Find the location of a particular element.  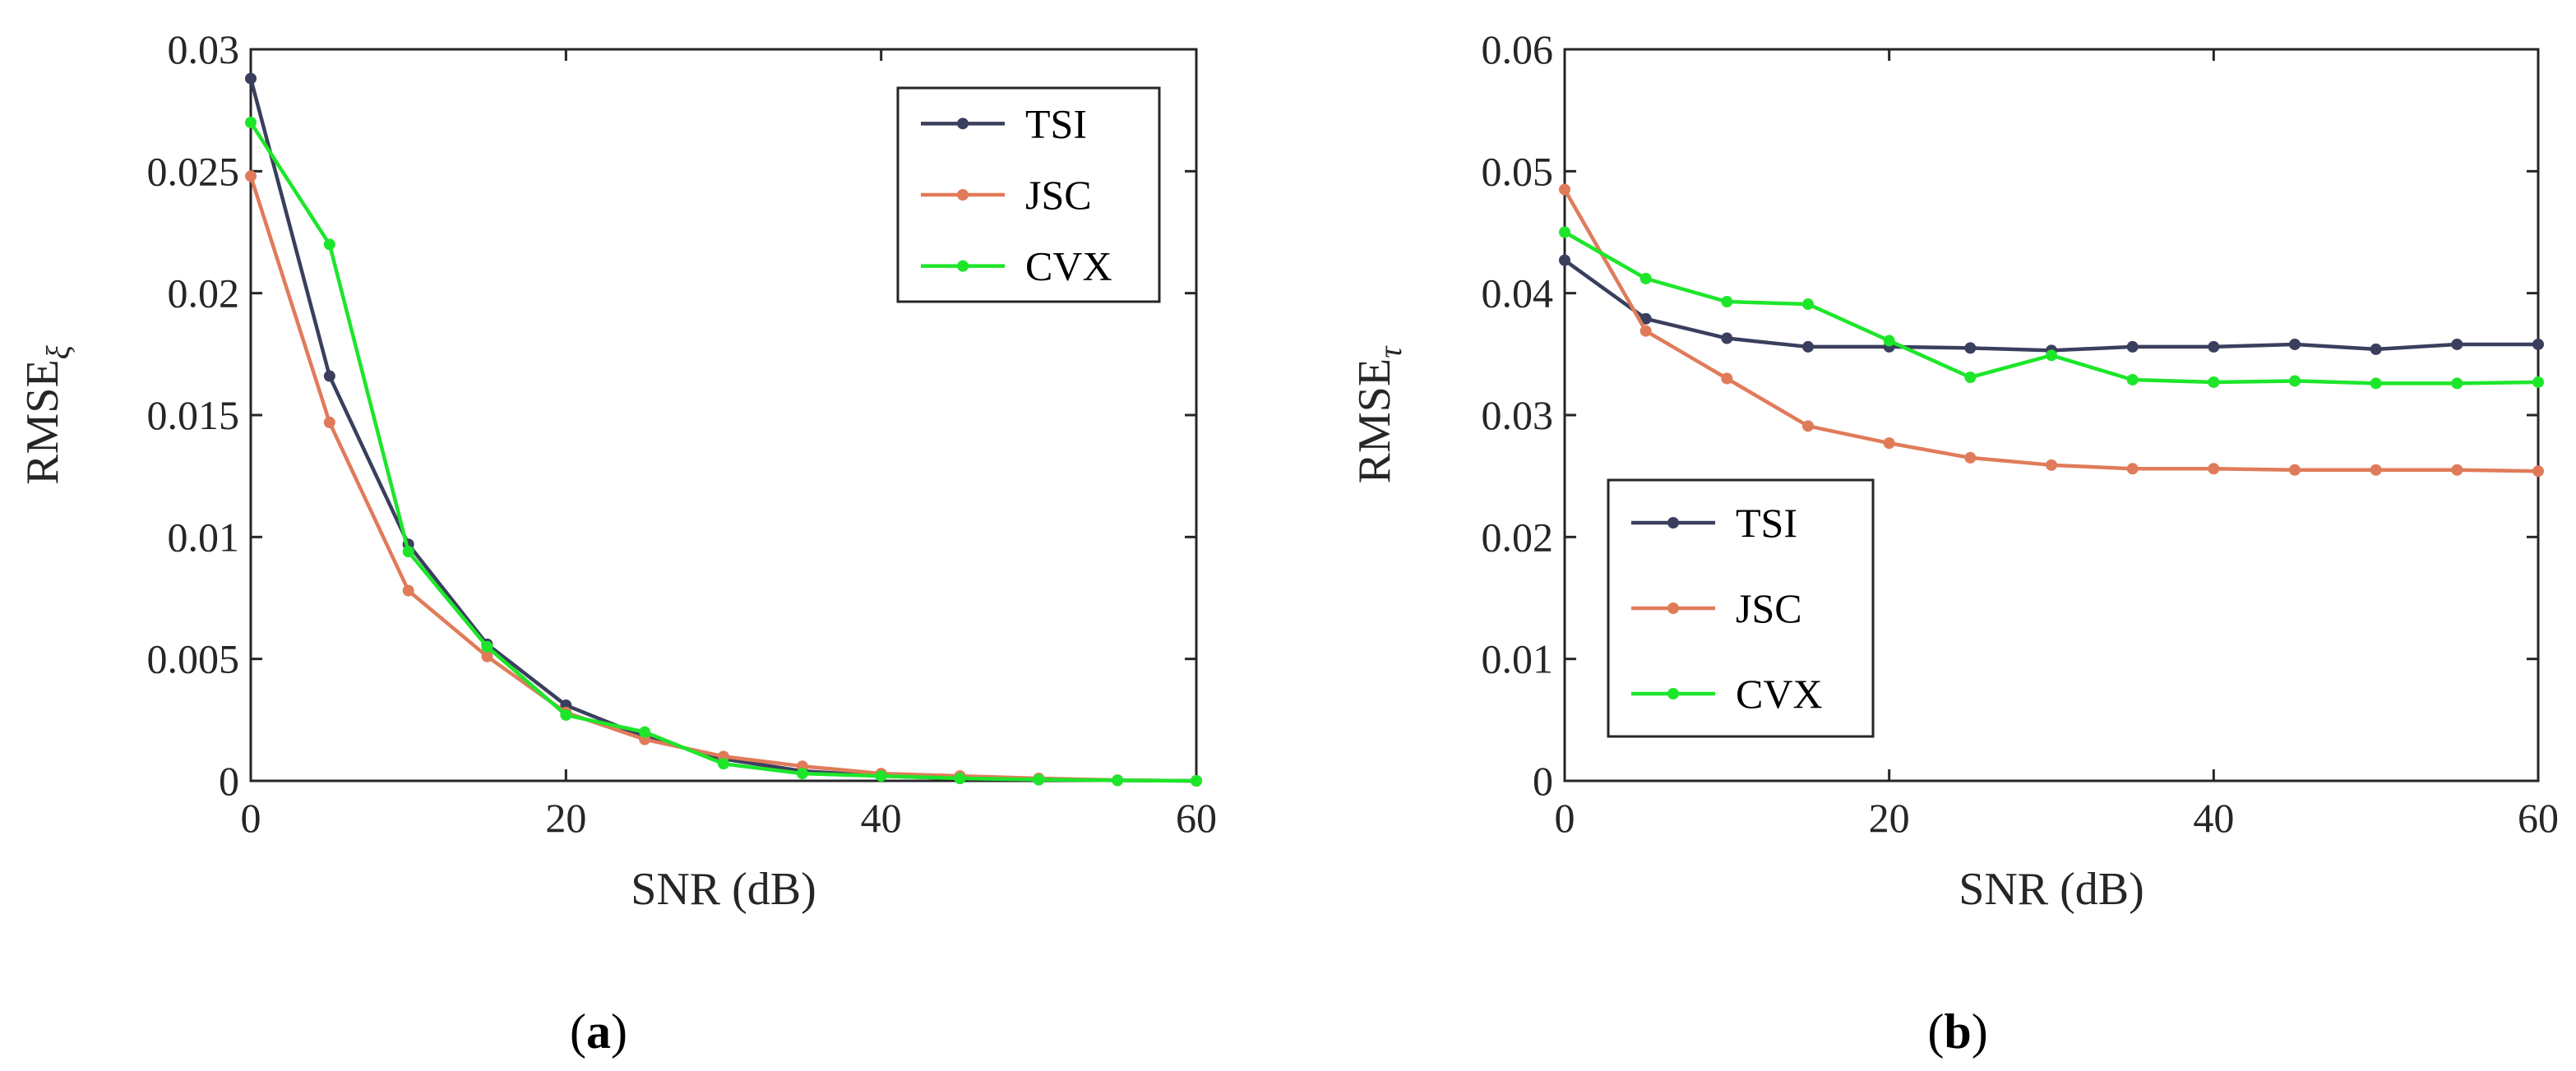

y-tick-label: 0.005 is located at coordinates (193, 659).